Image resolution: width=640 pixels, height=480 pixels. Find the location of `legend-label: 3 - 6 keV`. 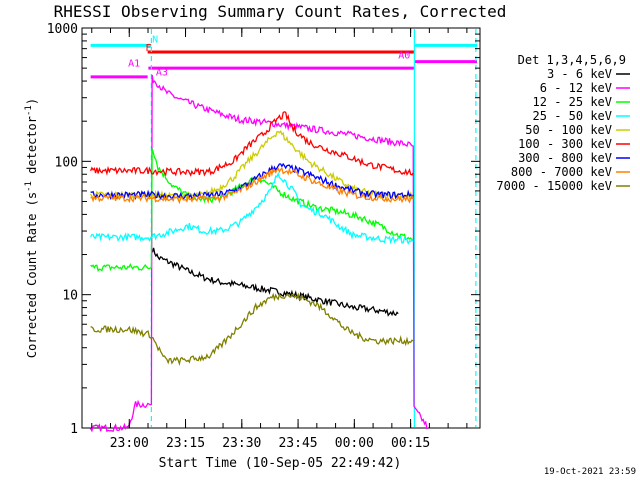

legend-label: 3 - 6 keV is located at coordinates (579, 74).